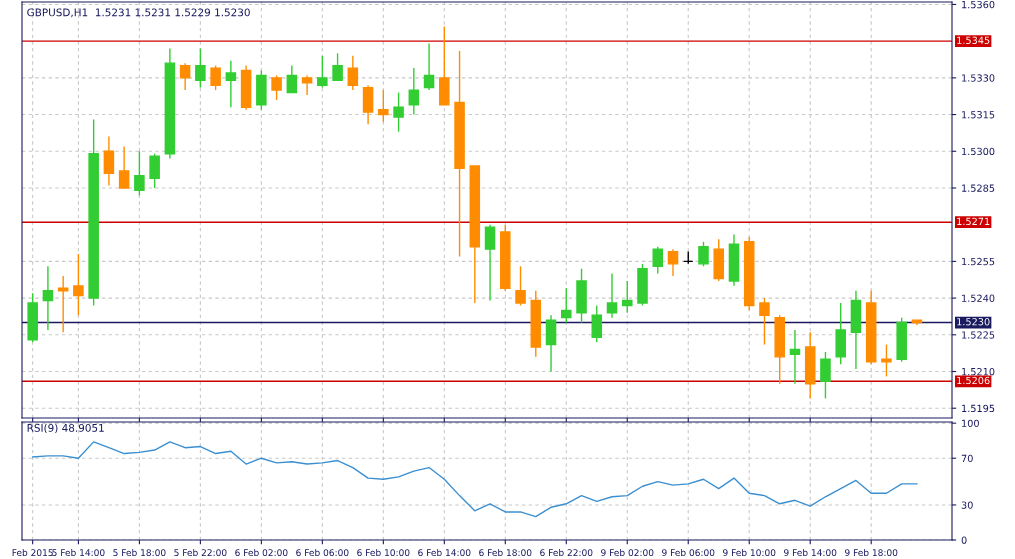  I want to click on x-tick-label: 9 Feb 02:00, so click(627, 553).